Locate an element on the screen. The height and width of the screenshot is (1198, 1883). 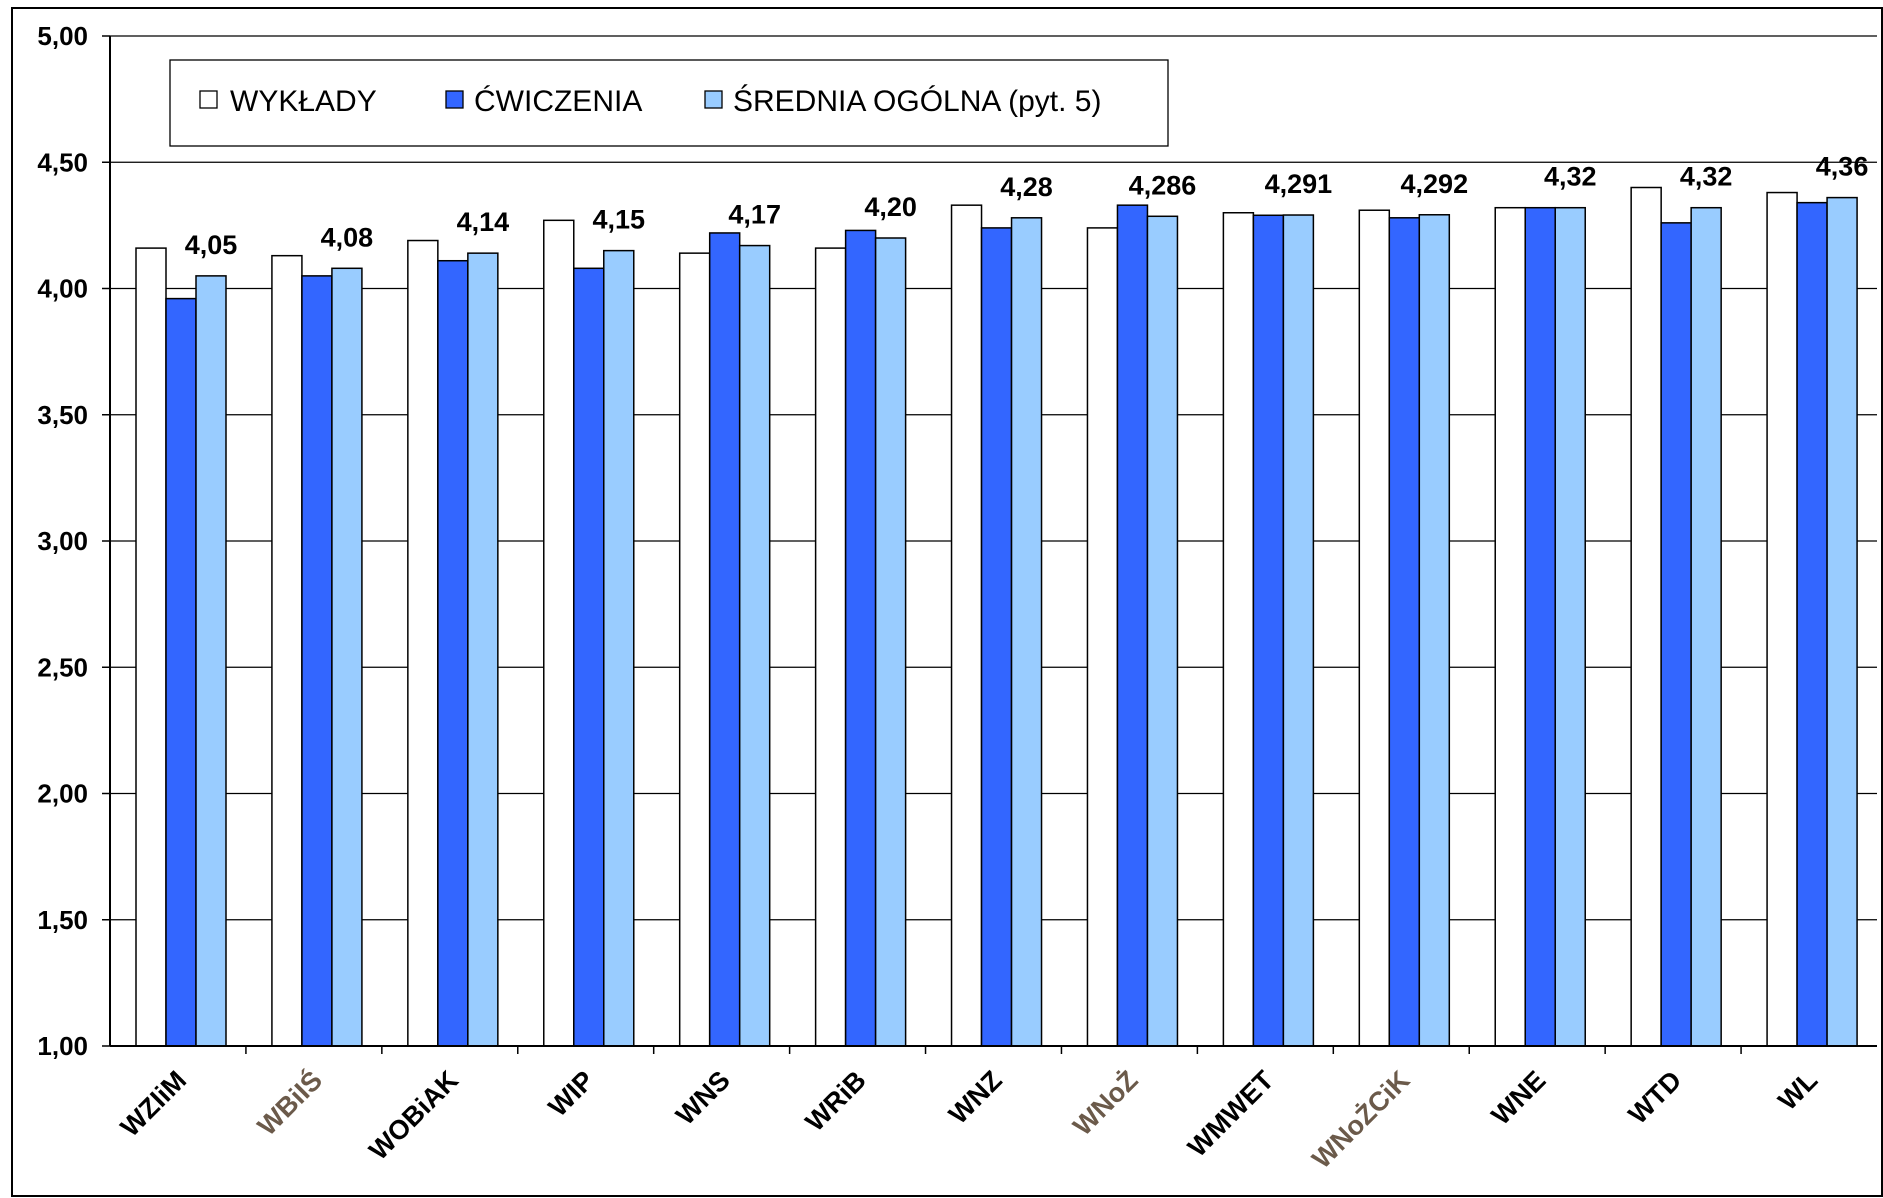
legend-box is located at coordinates (669, 103).